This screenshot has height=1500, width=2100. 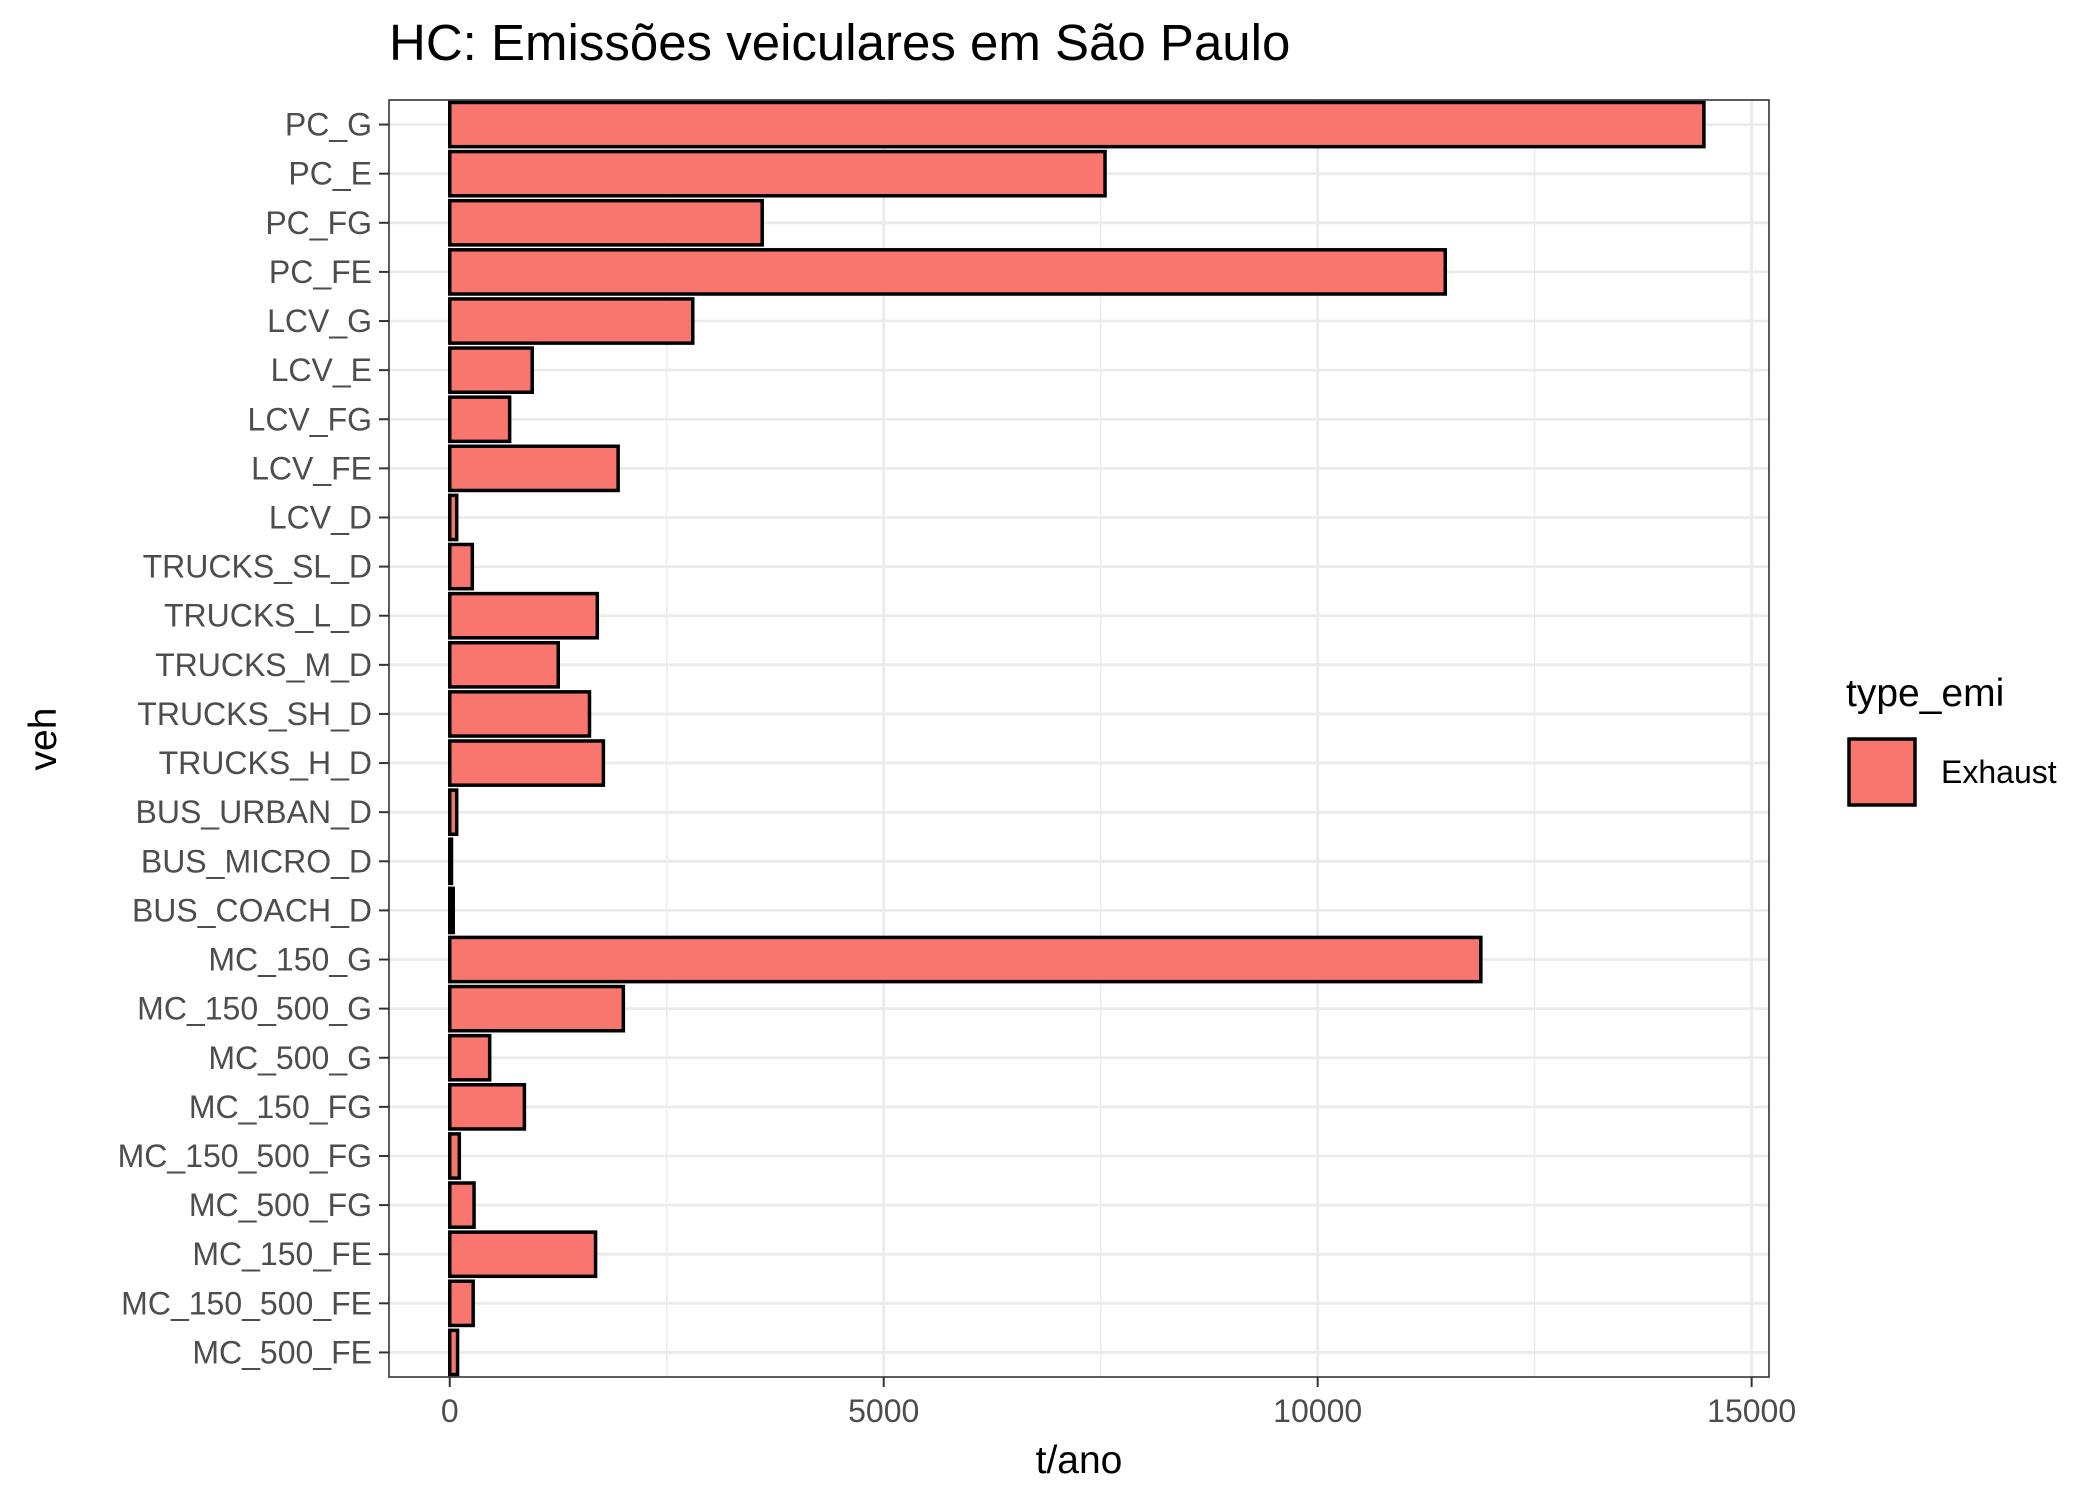 I want to click on y-tick-label: MC_500_FE, so click(x=282, y=1352).